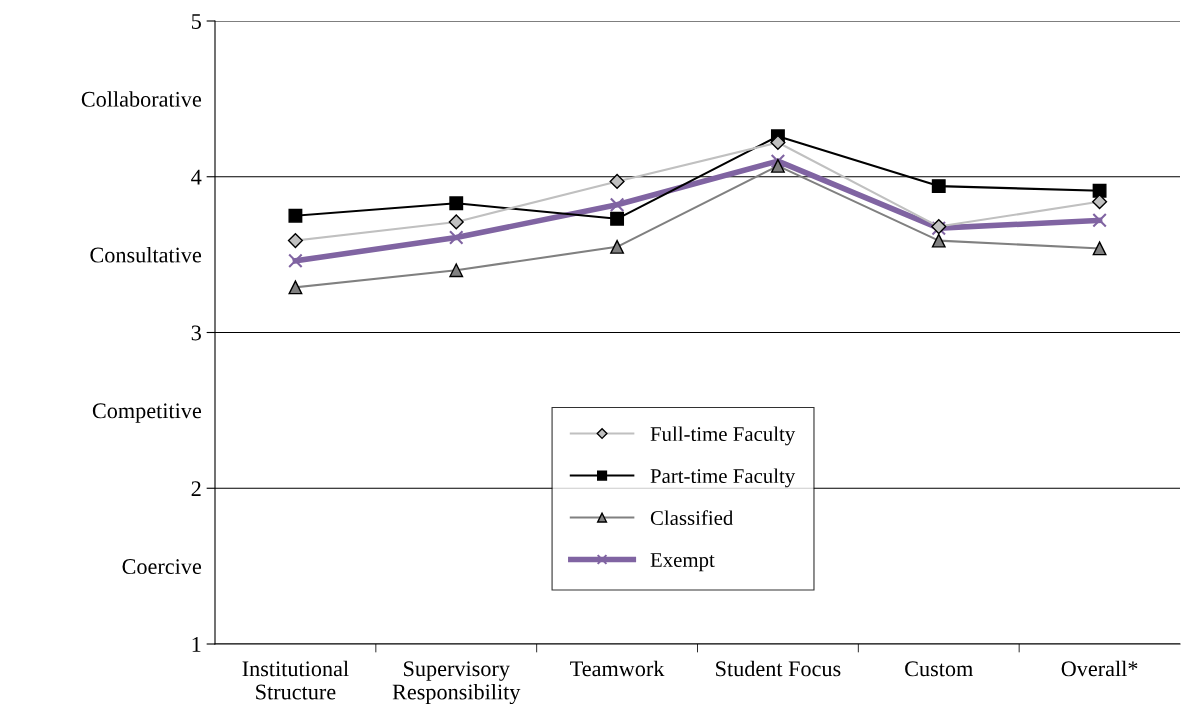 This screenshot has height=710, width=1183. Describe the element at coordinates (692, 518) in the screenshot. I see `legend-label: Classified` at that location.